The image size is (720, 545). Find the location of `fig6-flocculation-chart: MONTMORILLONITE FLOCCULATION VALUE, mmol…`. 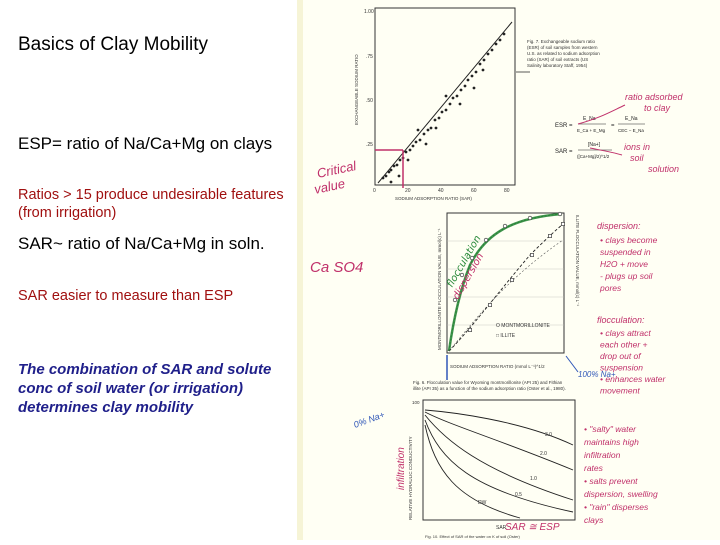

fig6-flocculation-chart: MONTMORILLONITE FLOCCULATION VALUE, mmol… is located at coordinates (496, 301).